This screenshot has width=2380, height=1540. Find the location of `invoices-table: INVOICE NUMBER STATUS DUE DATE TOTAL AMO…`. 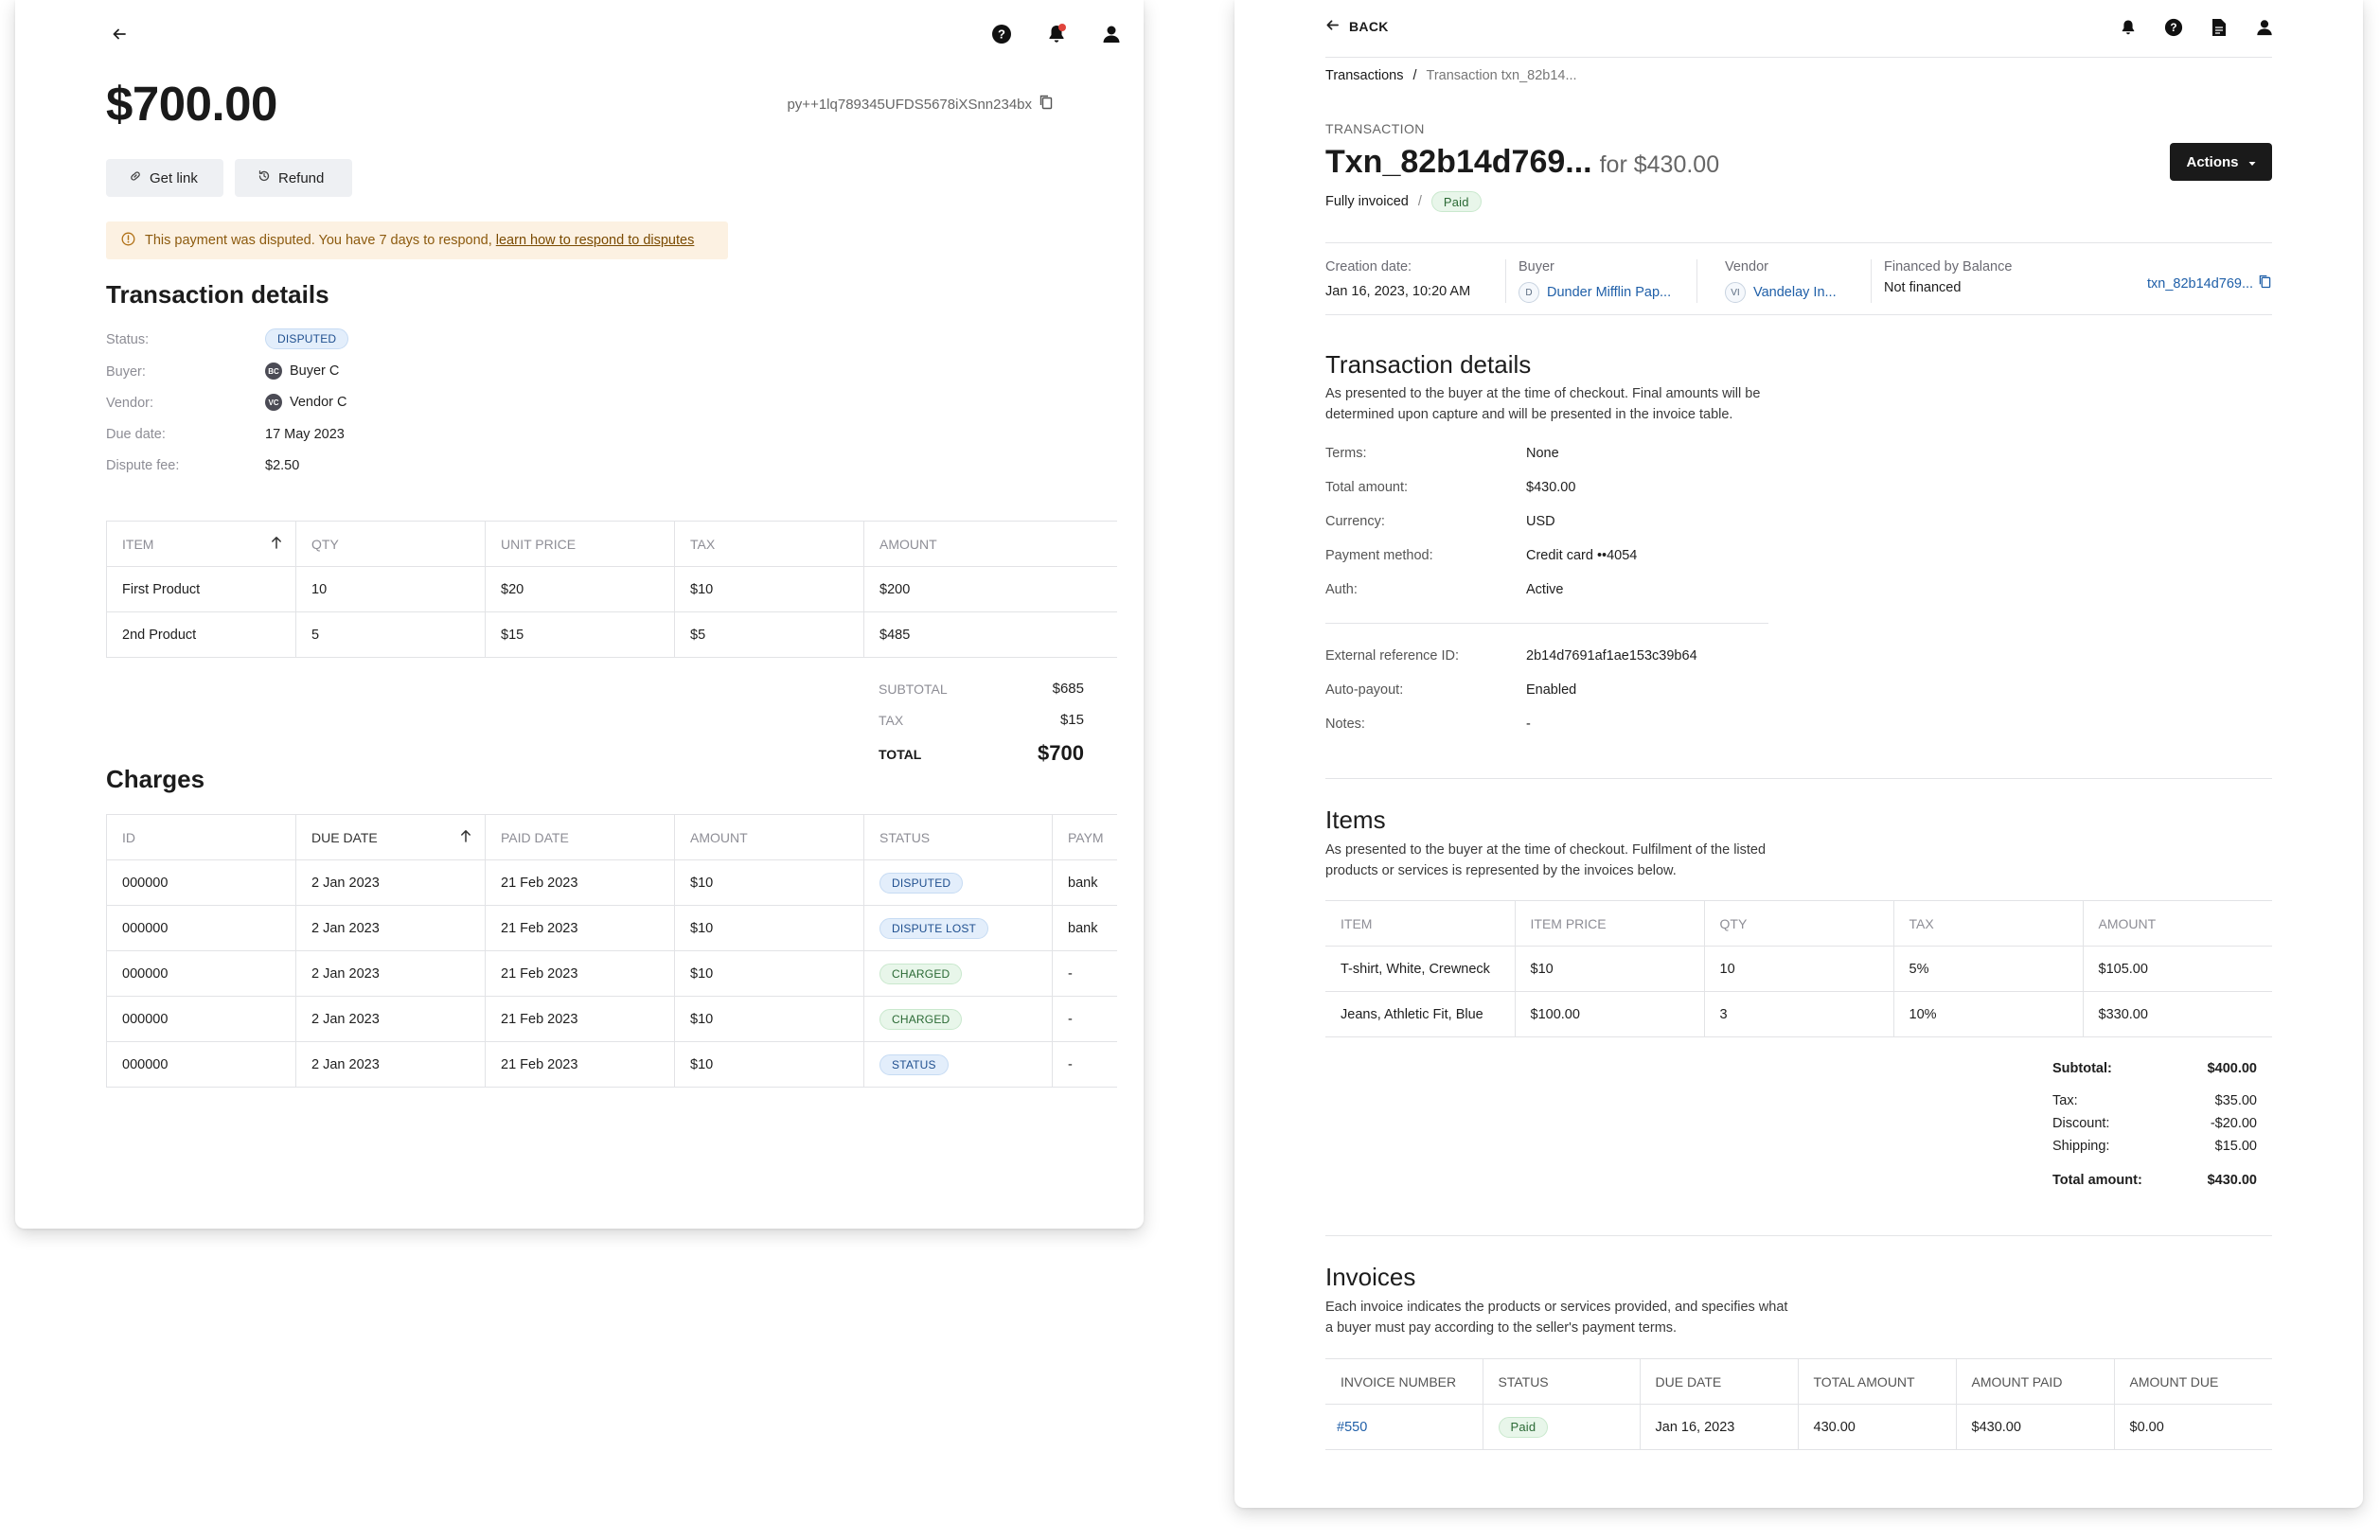

invoices-table: INVOICE NUMBER STATUS DUE DATE TOTAL AMO… is located at coordinates (1799, 1404).